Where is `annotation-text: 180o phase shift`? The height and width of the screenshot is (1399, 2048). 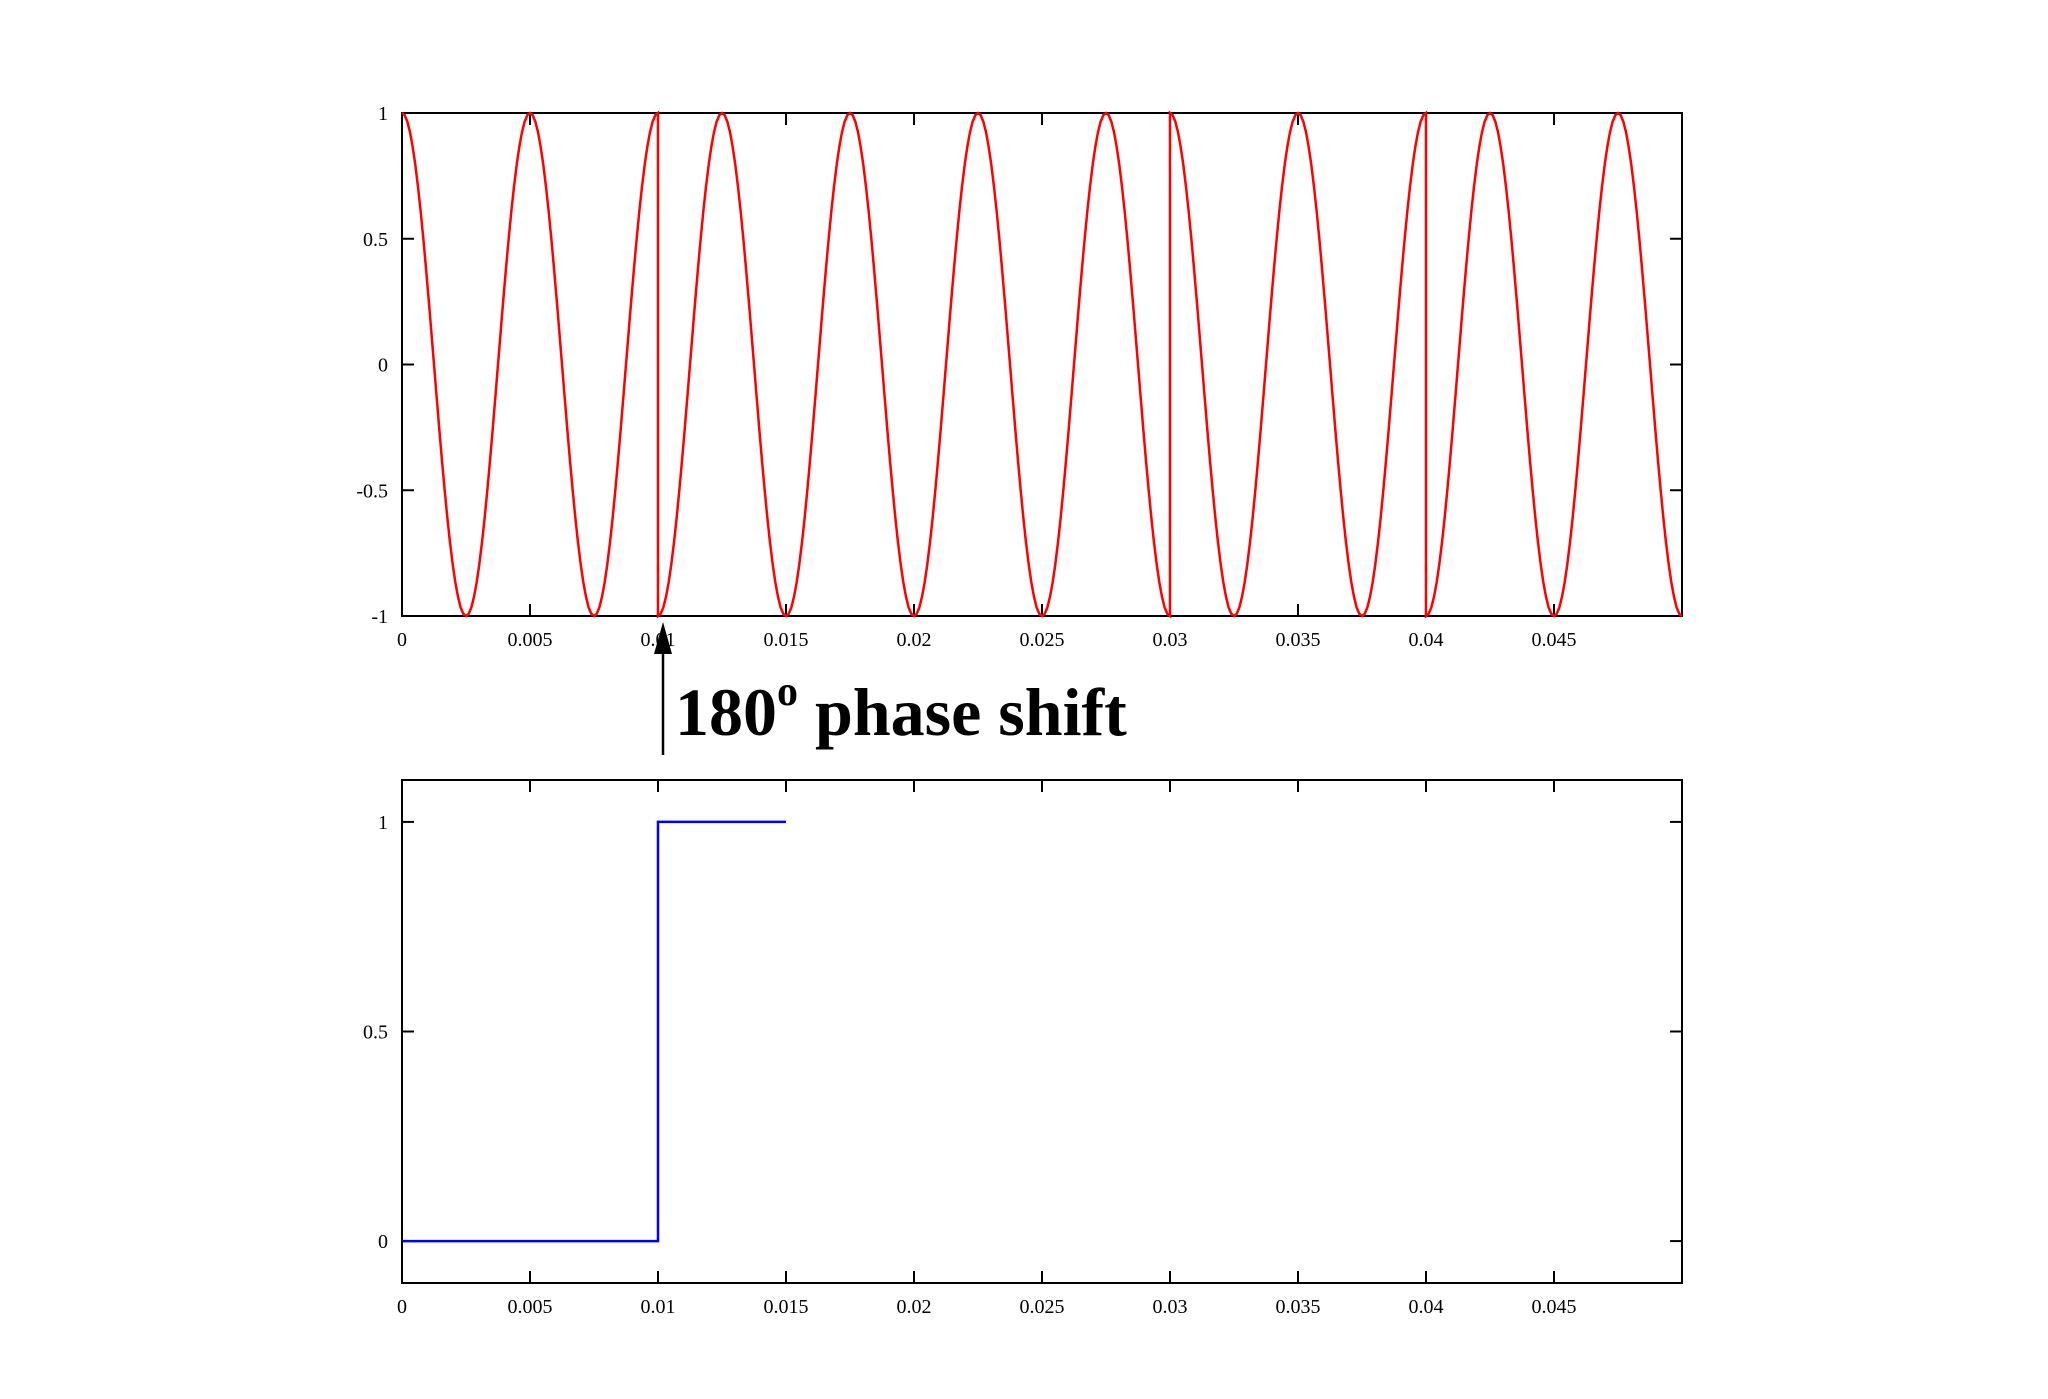
annotation-text: 180o phase shift is located at coordinates (901, 709).